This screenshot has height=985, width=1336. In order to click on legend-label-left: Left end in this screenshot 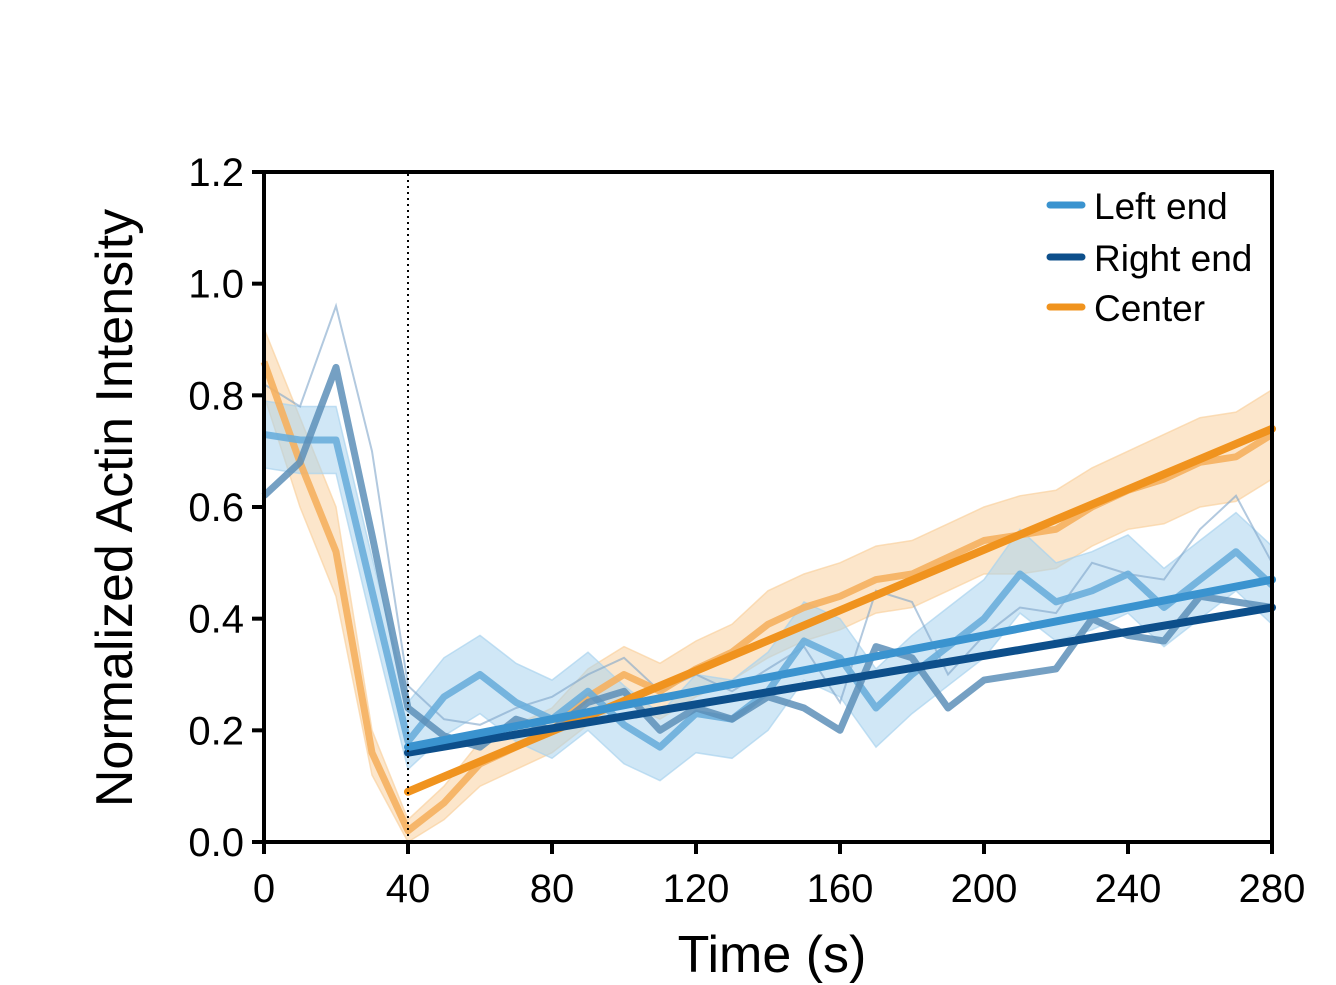, I will do `click(1161, 206)`.